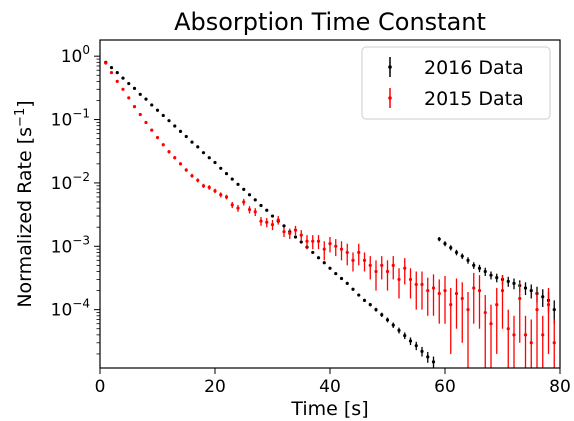  What do you see at coordinates (25, 203) in the screenshot?
I see `y-axis-label: Normalized Rate [s−1]` at bounding box center [25, 203].